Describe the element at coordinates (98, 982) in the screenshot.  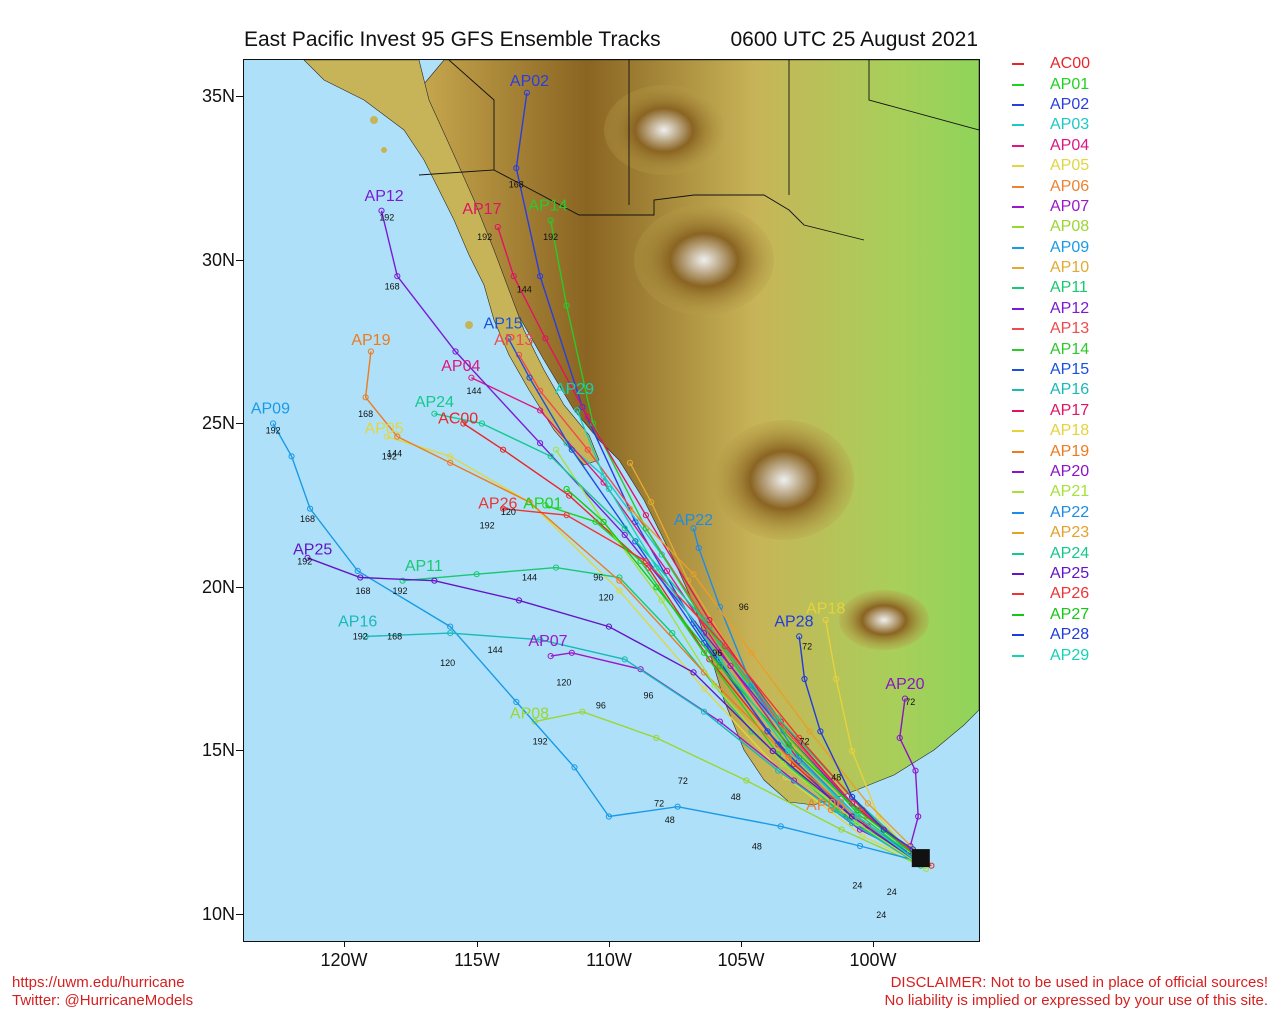
I see `footer-url: https://uwm.edu/hurricane` at that location.